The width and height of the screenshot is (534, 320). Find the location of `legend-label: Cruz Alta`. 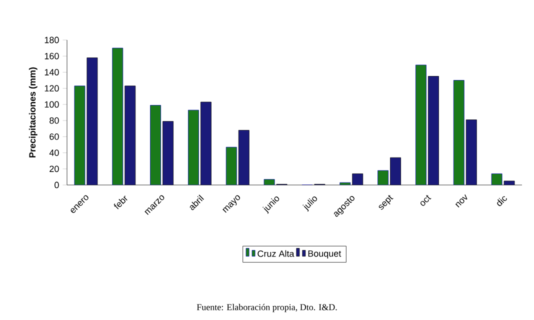

legend-label: Cruz Alta is located at coordinates (276, 253).